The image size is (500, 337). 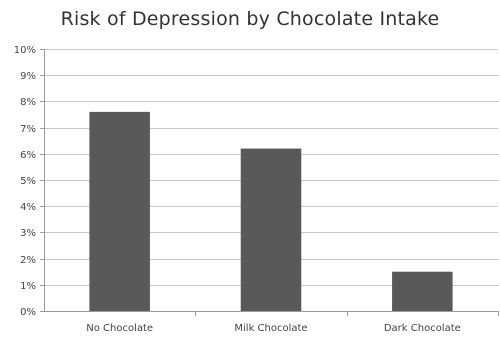 I want to click on x-category-label: No Chocolate, so click(x=119, y=328).